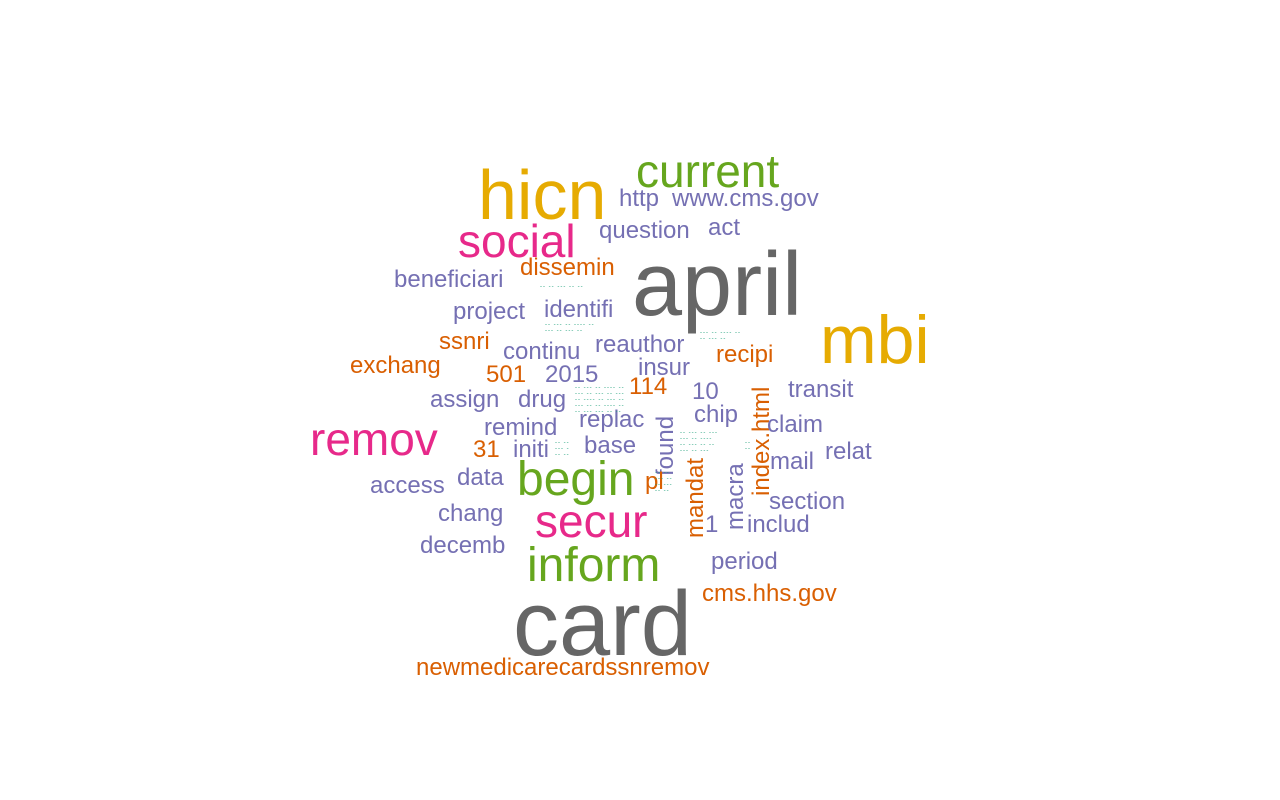 Image resolution: width=1280 pixels, height=800 pixels. I want to click on word-cms-hhs-gov: cms.hhs.gov, so click(769, 593).